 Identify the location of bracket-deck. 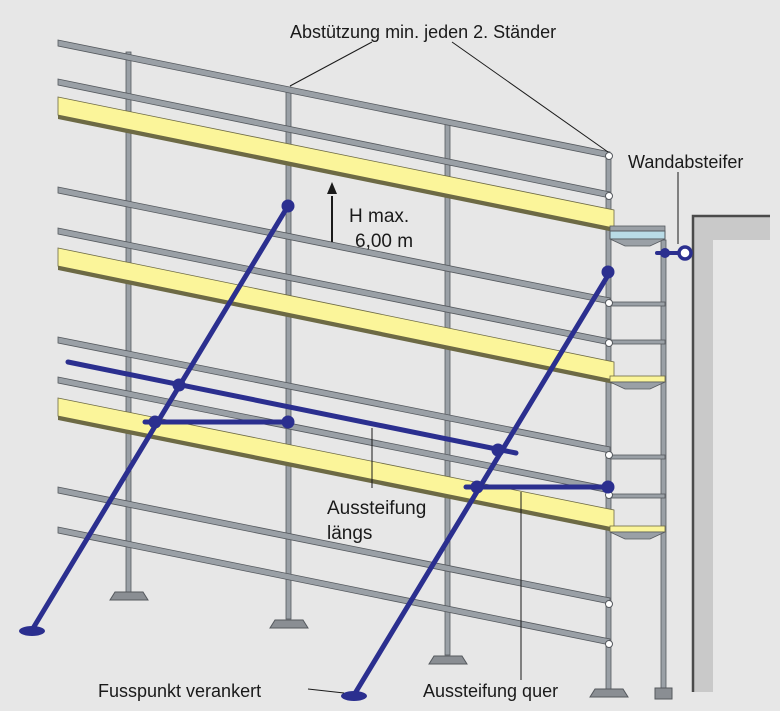
(637, 235).